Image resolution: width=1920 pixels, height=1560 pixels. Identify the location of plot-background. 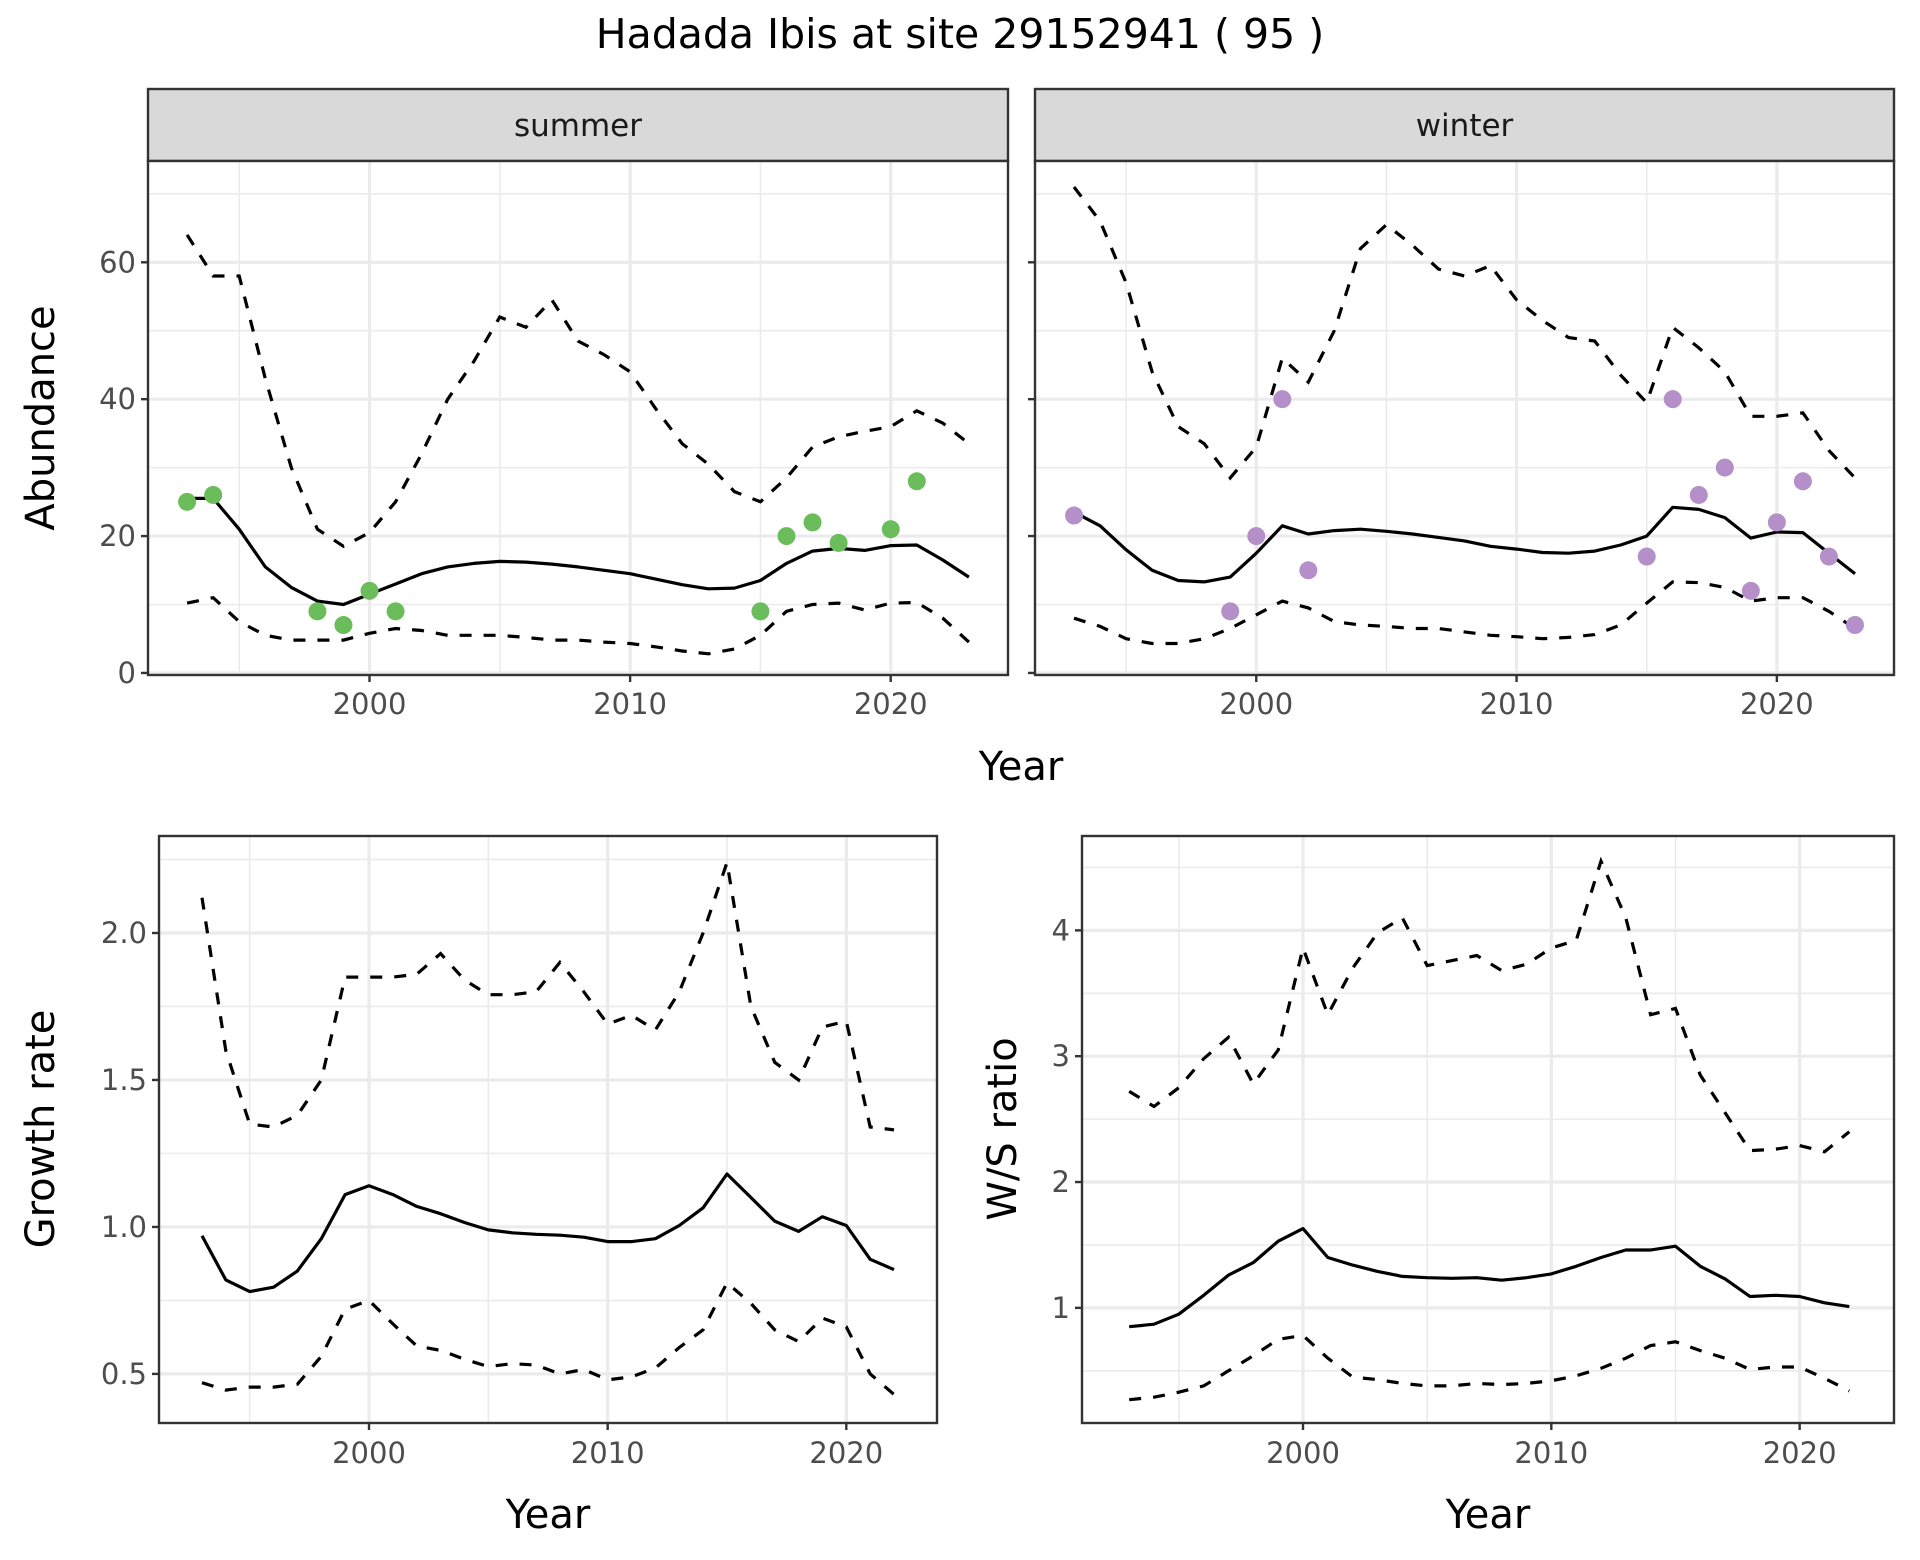
(578, 418).